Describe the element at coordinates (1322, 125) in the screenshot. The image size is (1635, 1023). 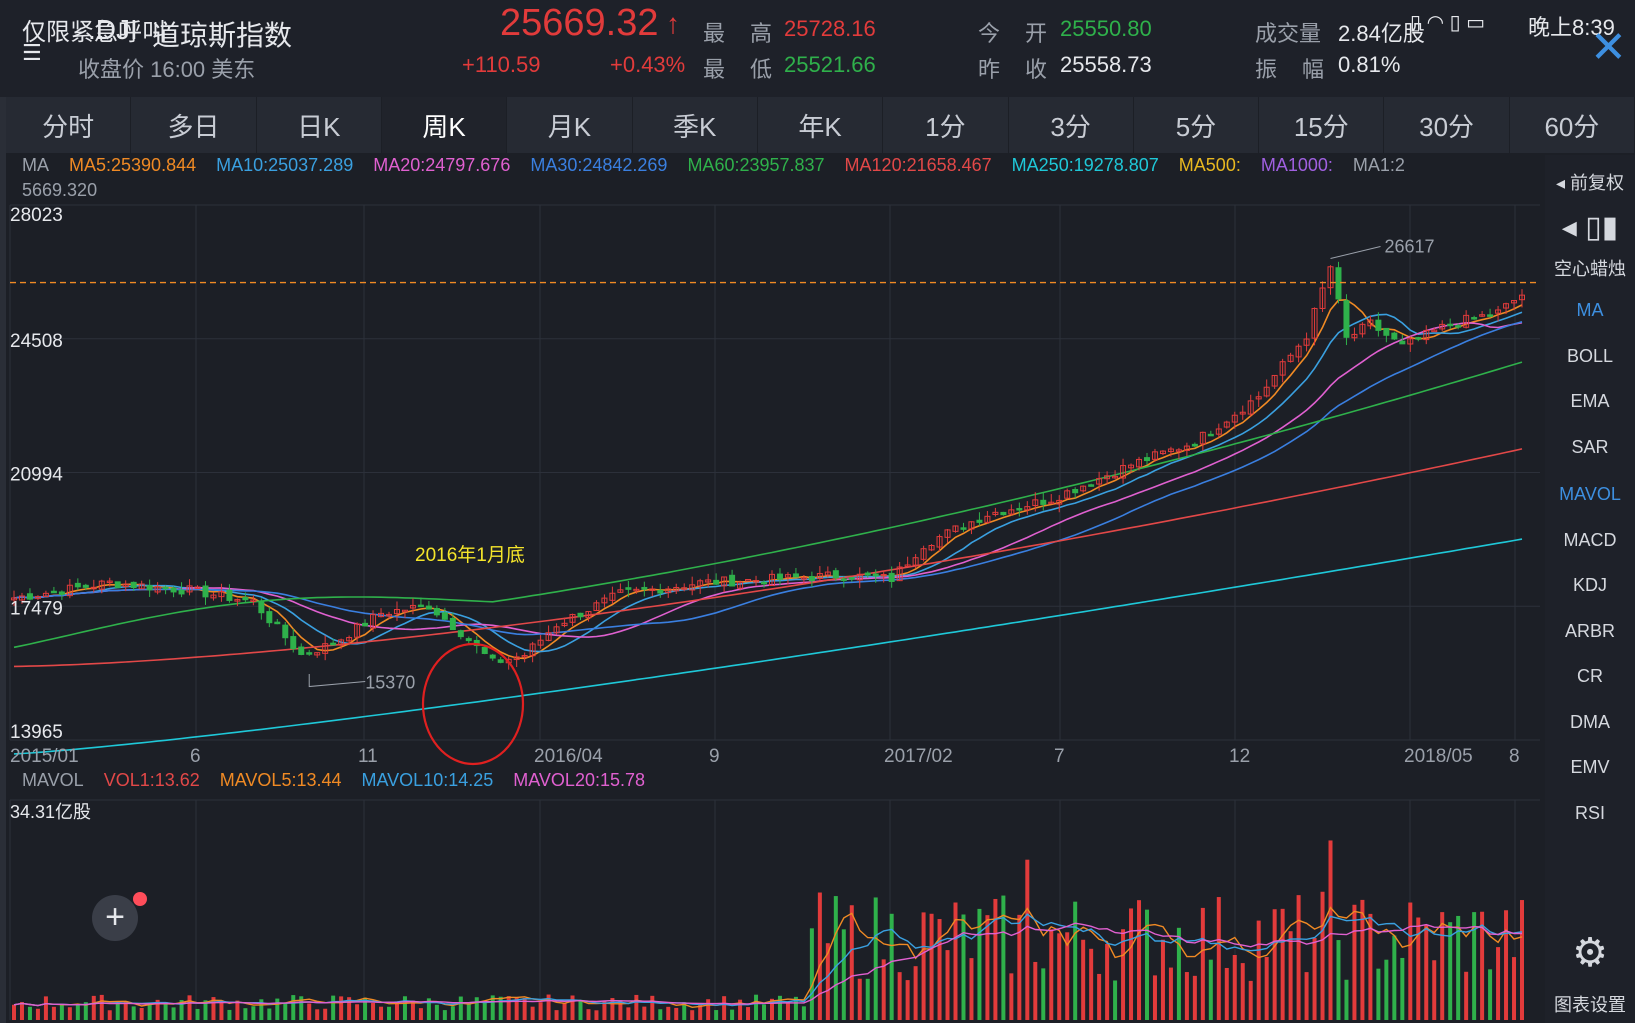
I see `tab-10: 15分` at that location.